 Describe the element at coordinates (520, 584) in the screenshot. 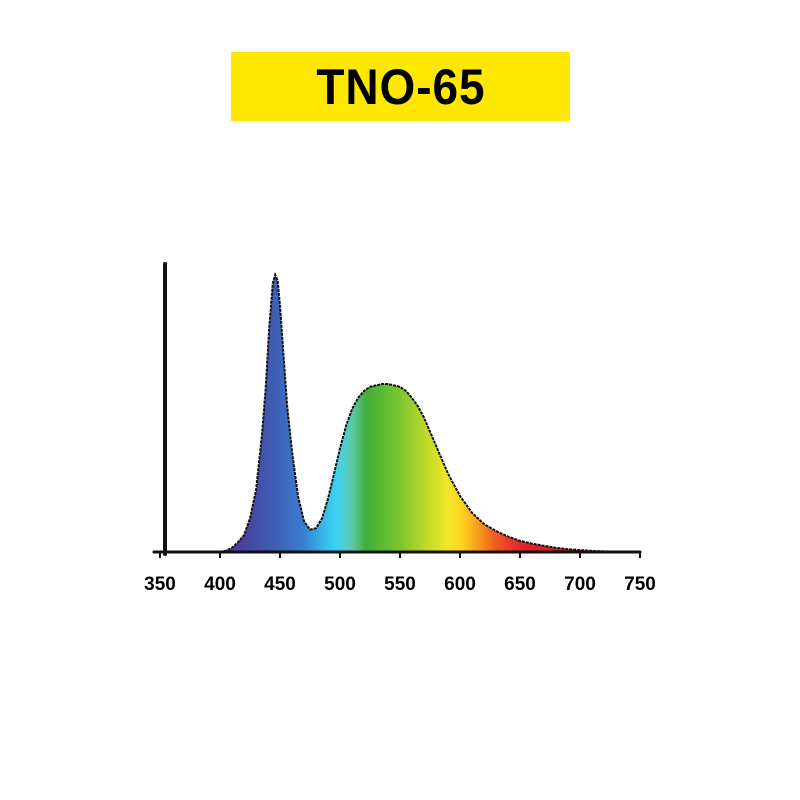

I see `x-tick-label: 650` at that location.